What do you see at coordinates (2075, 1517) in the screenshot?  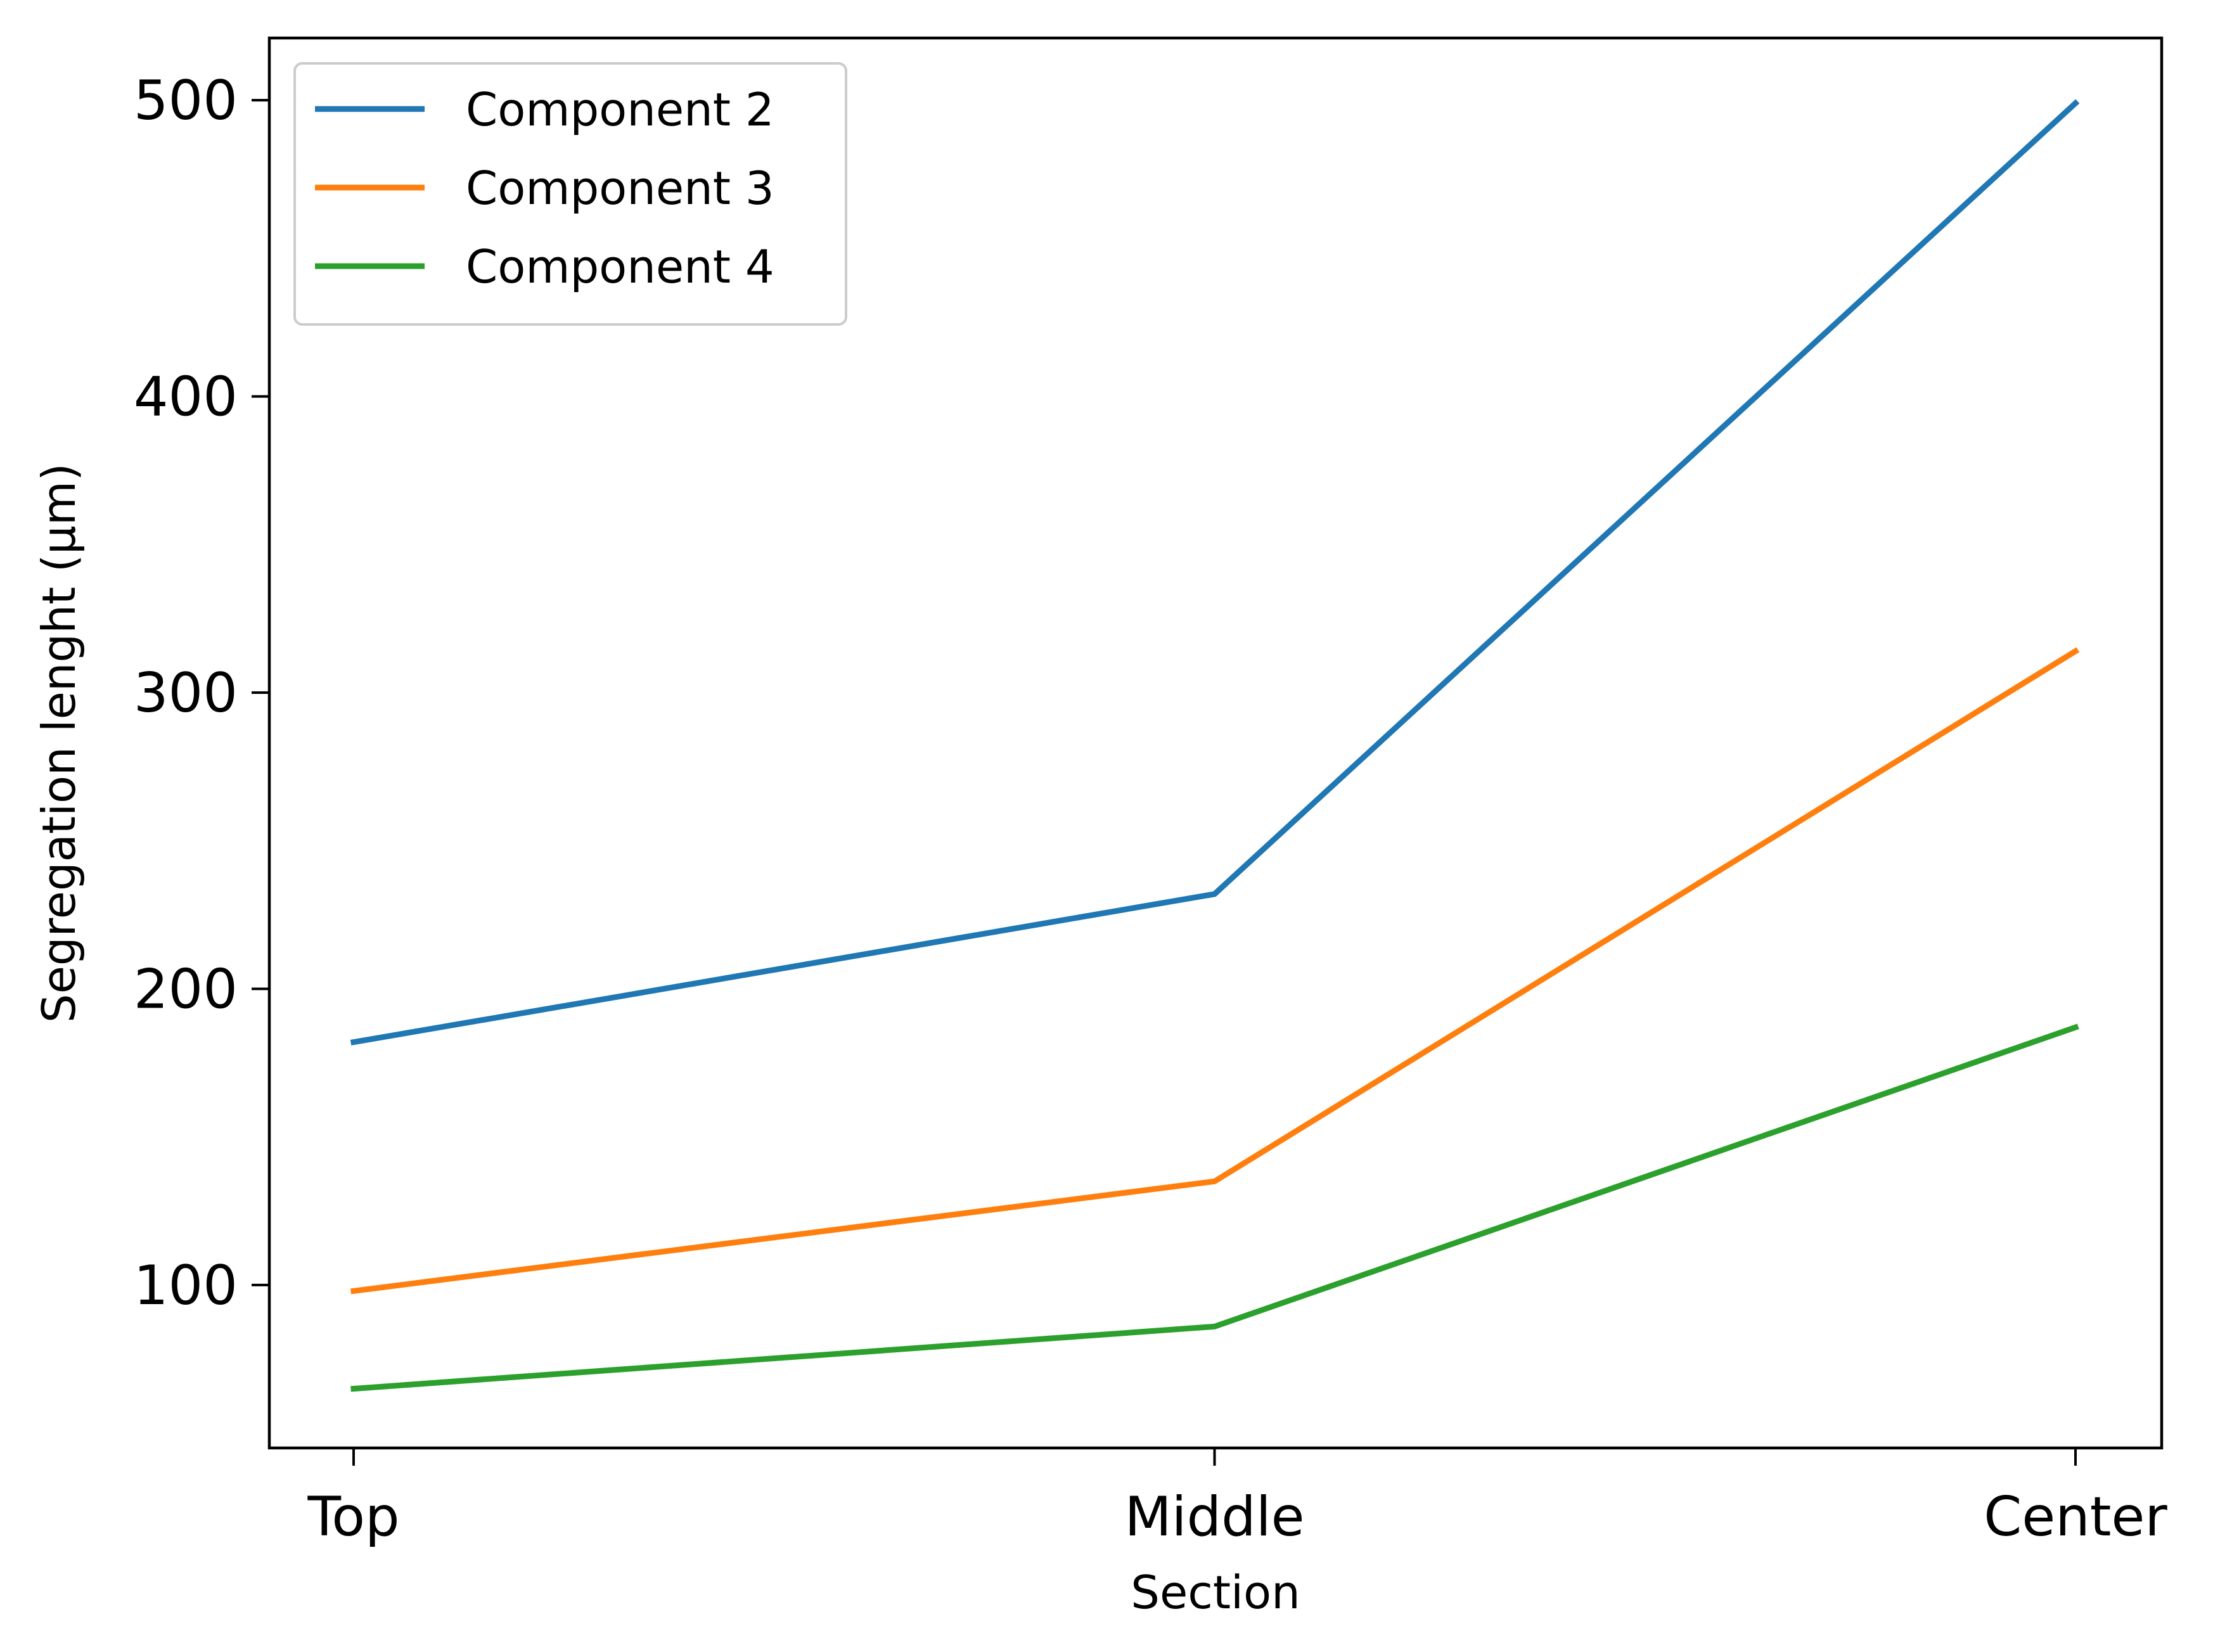 I see `x-tick-label: Center` at bounding box center [2075, 1517].